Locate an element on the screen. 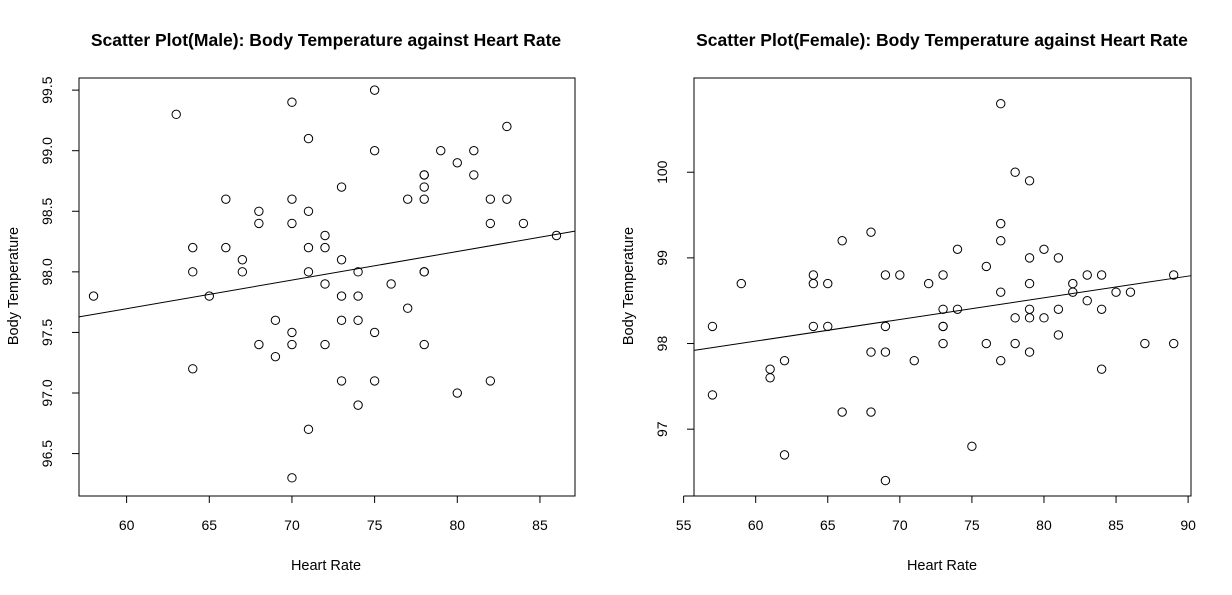 The image size is (1232, 595). male-y-axis-label: Body Temperature is located at coordinates (14, 286).